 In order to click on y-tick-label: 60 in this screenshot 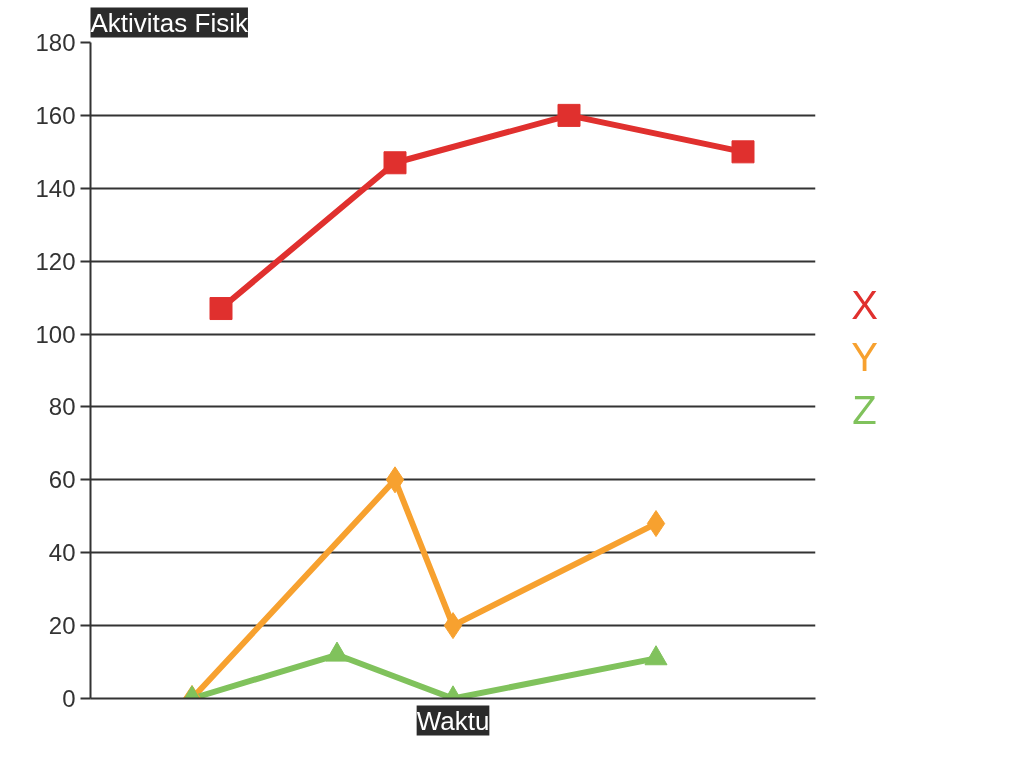, I will do `click(62, 480)`.